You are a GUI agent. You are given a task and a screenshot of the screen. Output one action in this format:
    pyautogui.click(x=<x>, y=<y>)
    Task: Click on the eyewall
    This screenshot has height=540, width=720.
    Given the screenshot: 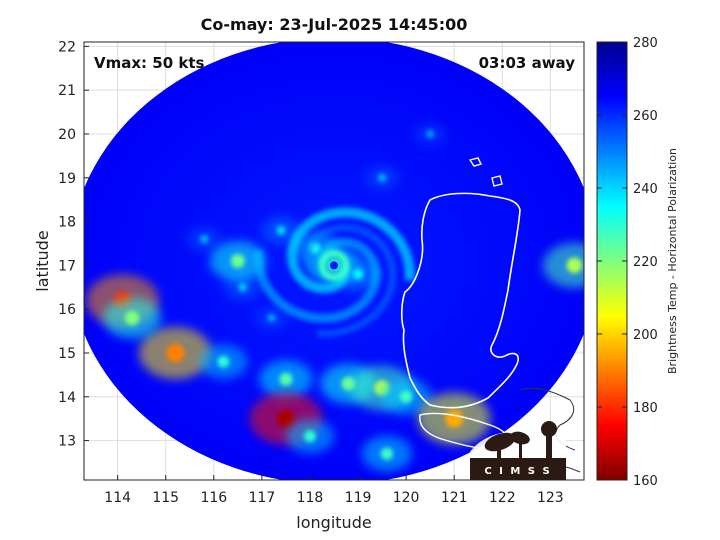 What is the action you would take?
    pyautogui.click(x=334, y=265)
    